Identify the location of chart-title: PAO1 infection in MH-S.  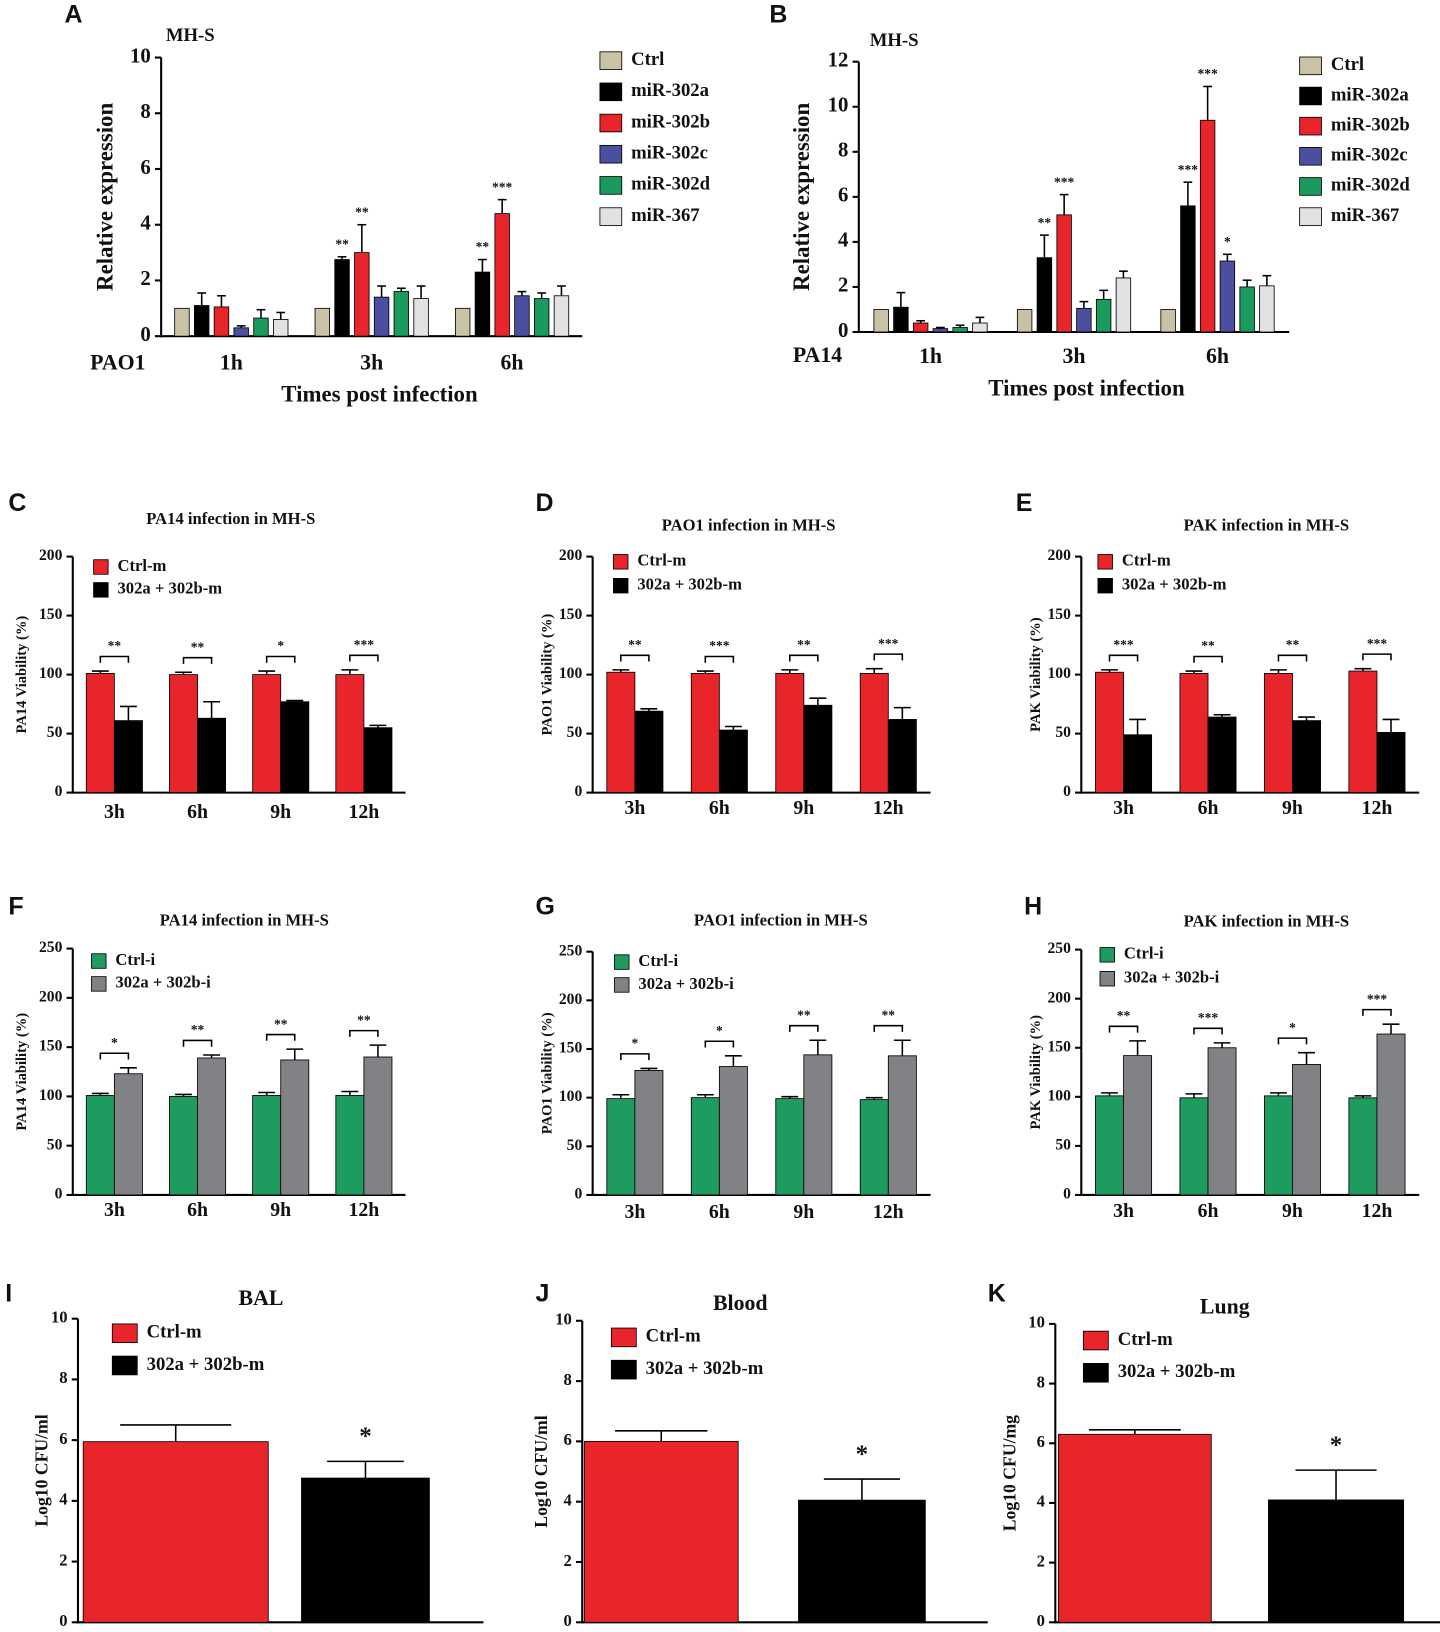
(749, 524).